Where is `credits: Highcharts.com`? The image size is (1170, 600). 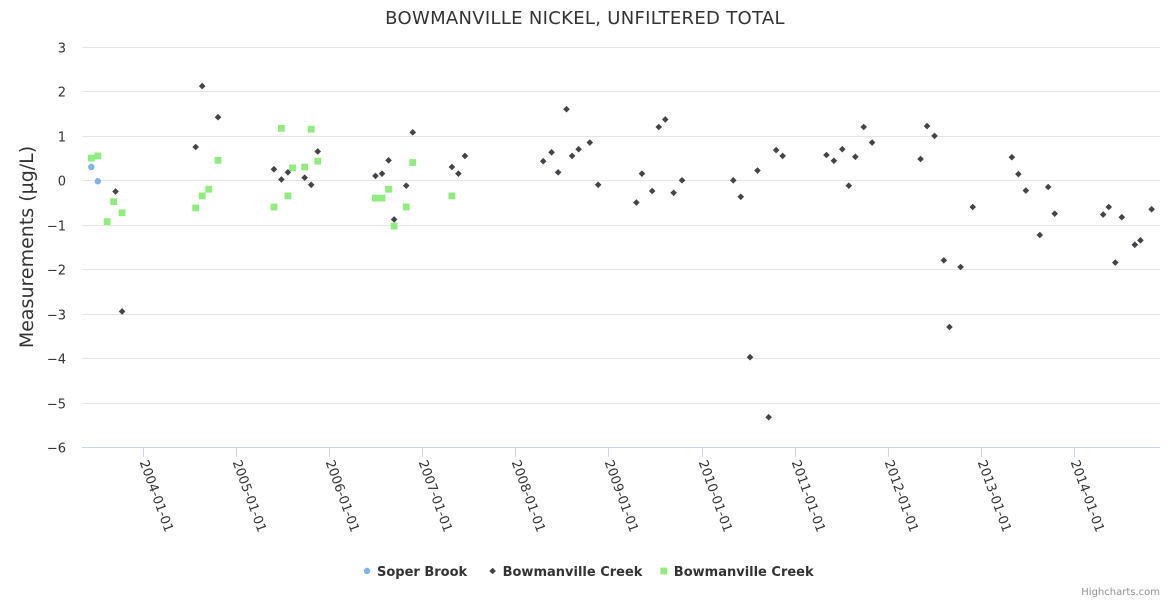
credits: Highcharts.com is located at coordinates (1120, 592).